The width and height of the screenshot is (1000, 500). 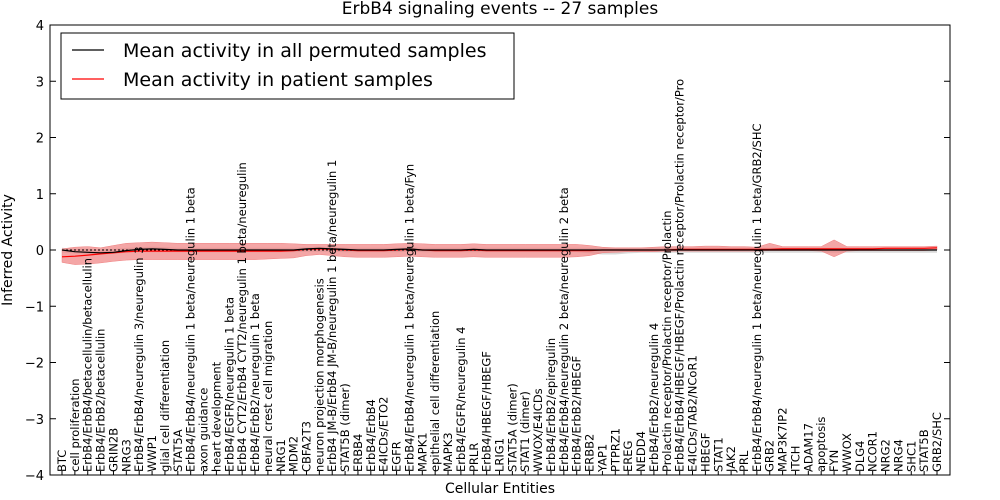 What do you see at coordinates (88, 365) in the screenshot?
I see `x-category-label: ErbB4/ErbB4/betacellulin/betacellulin` at bounding box center [88, 365].